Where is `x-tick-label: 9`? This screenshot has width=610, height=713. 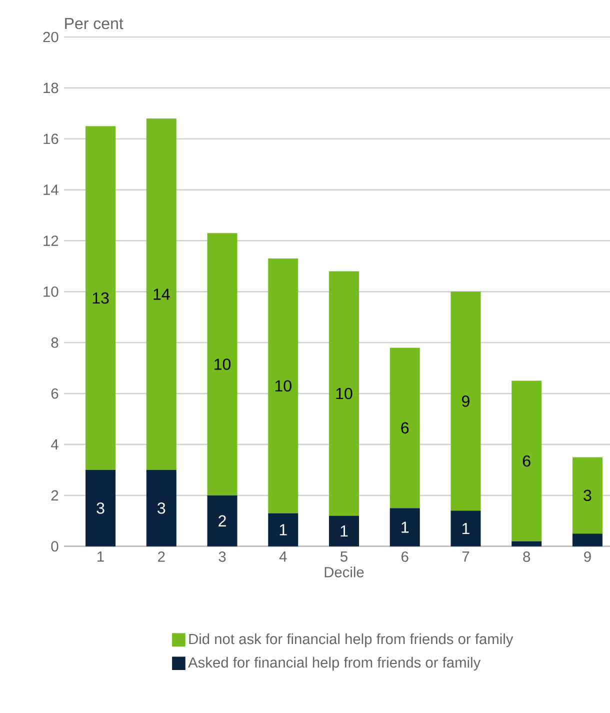
x-tick-label: 9 is located at coordinates (587, 557).